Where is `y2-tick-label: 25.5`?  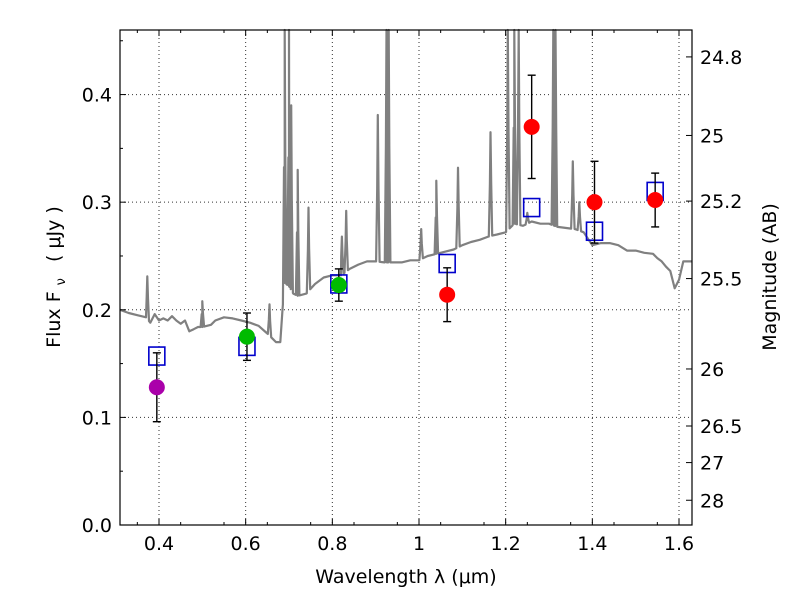 y2-tick-label: 25.5 is located at coordinates (721, 280).